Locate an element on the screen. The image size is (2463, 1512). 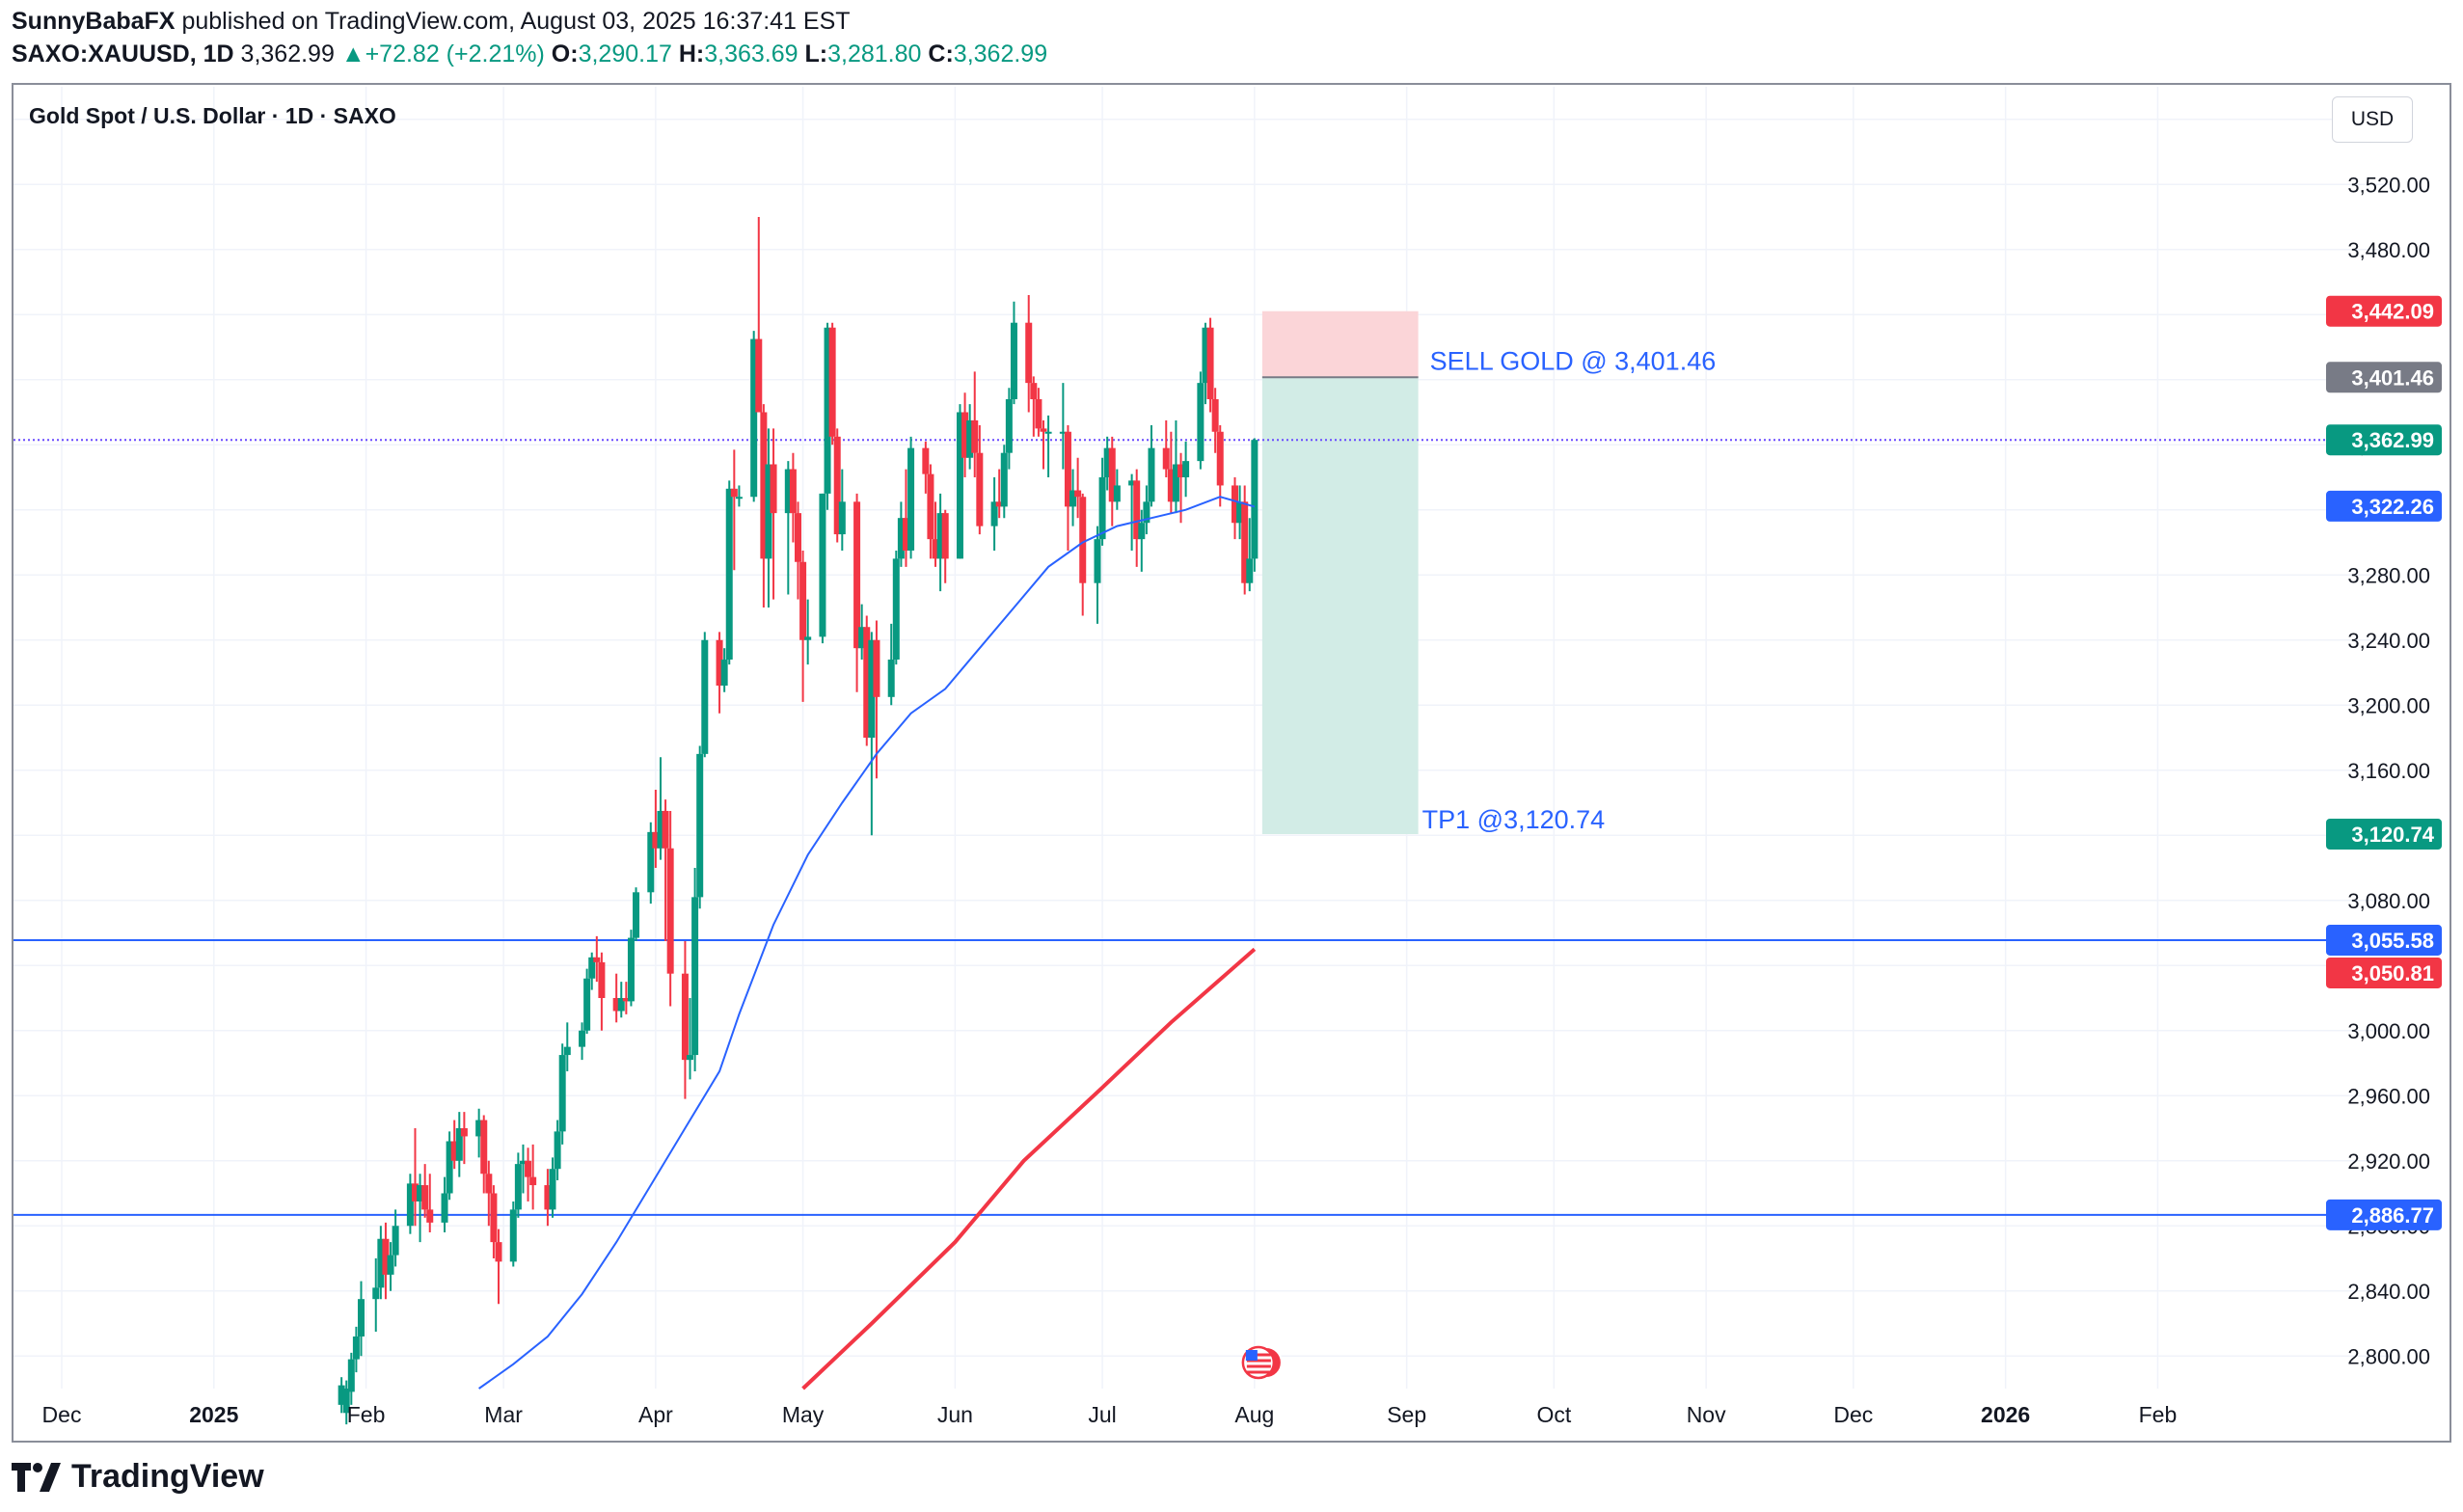
y-tick-label: 2,960.00 is located at coordinates (2388, 1096).